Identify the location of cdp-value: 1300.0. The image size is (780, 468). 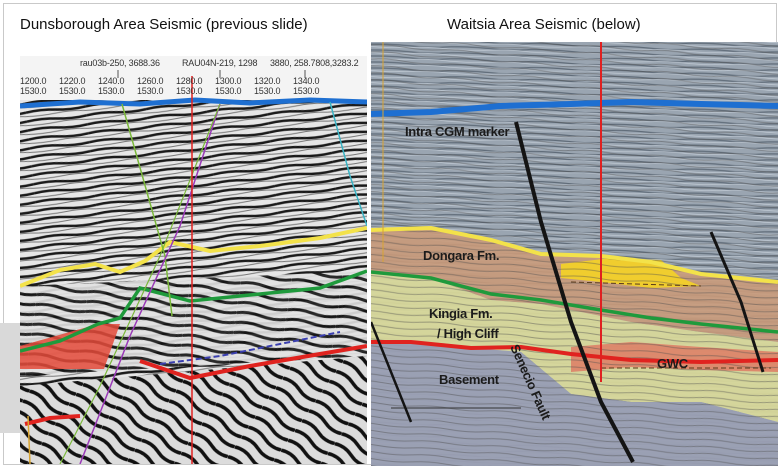
(228, 81).